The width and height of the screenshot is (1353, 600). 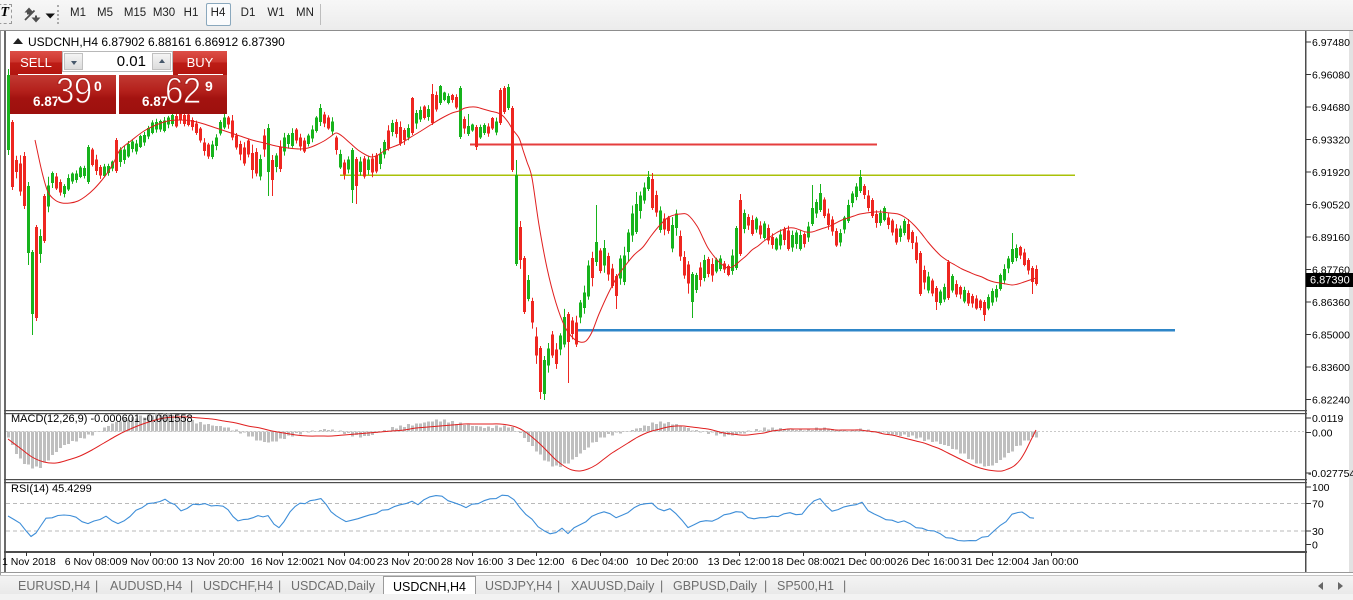 I want to click on svg-text: 13 Nov 20:00, so click(x=213, y=562).